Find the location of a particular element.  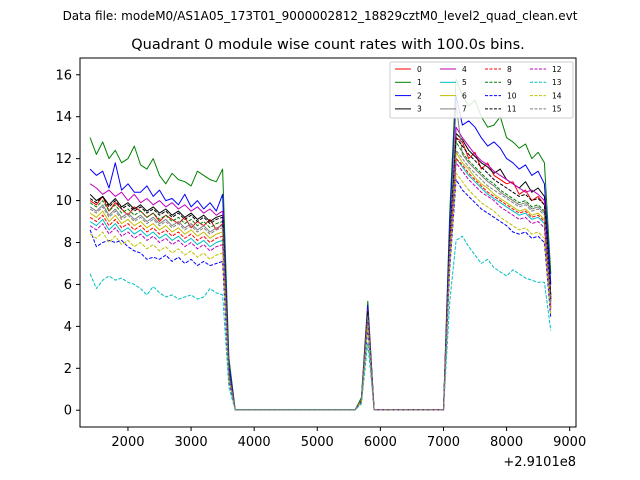

legend-label-0: 0 is located at coordinates (419, 69).